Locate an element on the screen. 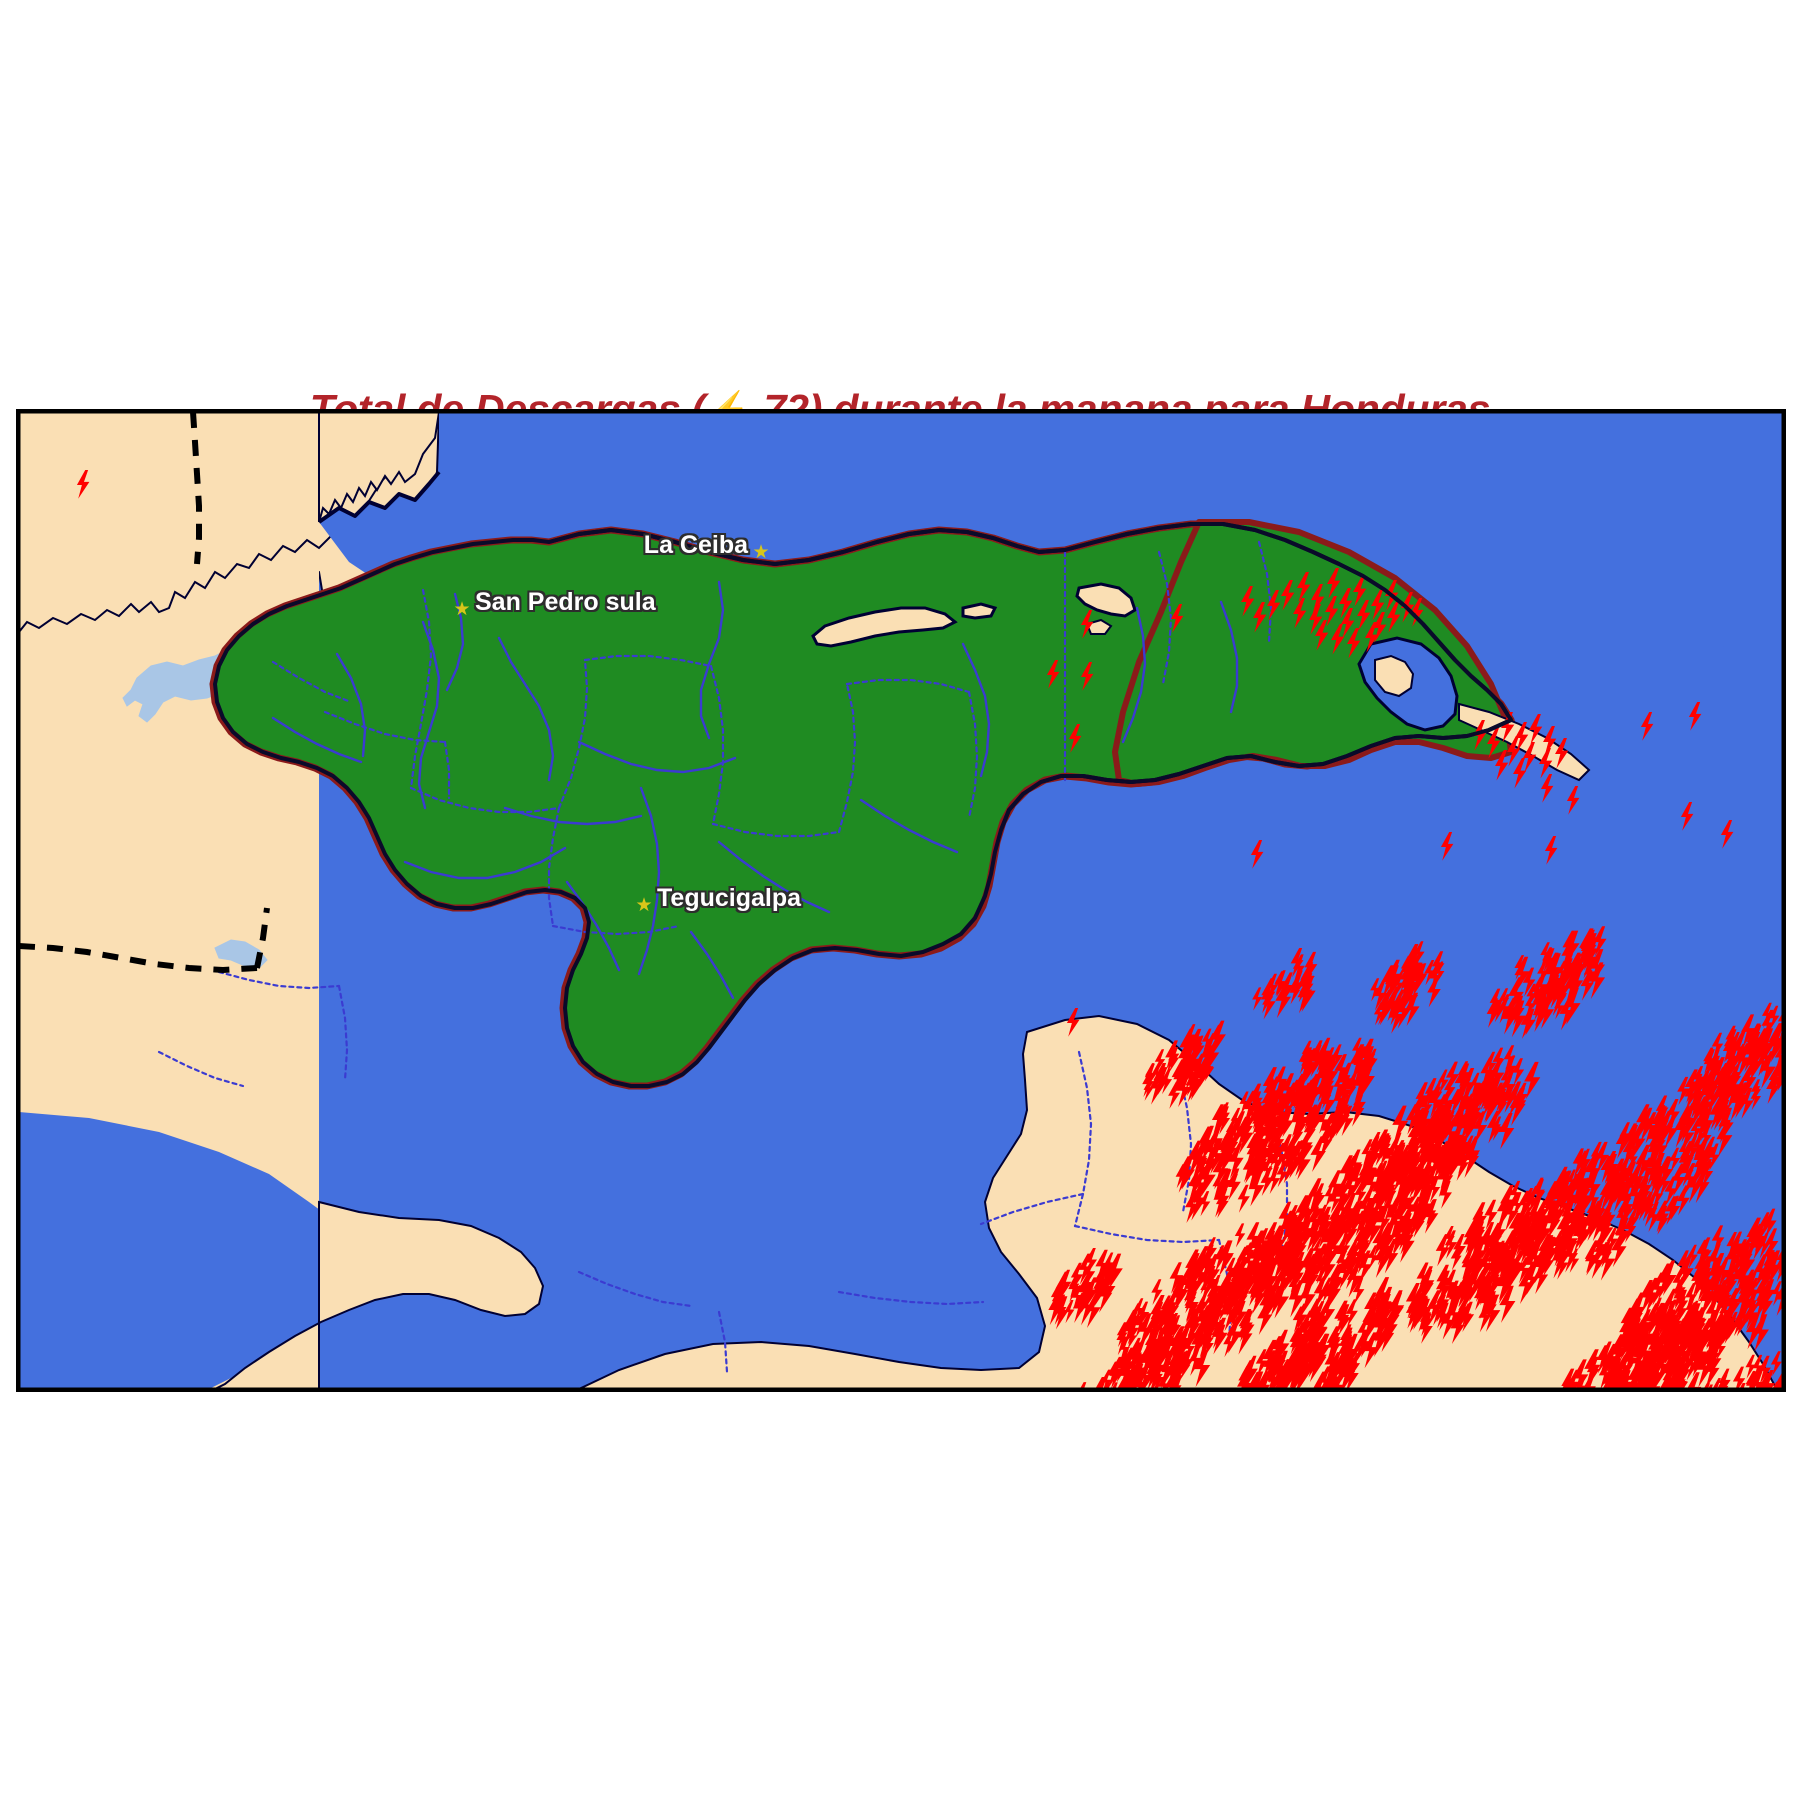 The image size is (1800, 1800). island-guanaja is located at coordinates (1106, 600).